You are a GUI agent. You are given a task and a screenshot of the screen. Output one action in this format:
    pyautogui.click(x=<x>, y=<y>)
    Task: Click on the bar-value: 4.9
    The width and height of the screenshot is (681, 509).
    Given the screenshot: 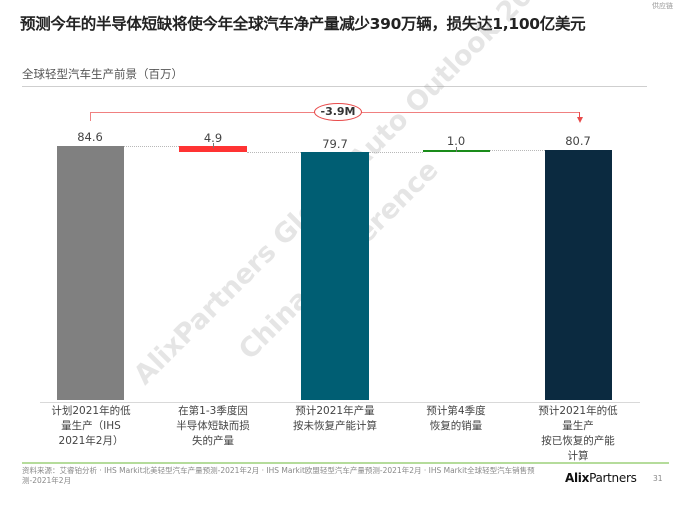 What is the action you would take?
    pyautogui.click(x=213, y=138)
    